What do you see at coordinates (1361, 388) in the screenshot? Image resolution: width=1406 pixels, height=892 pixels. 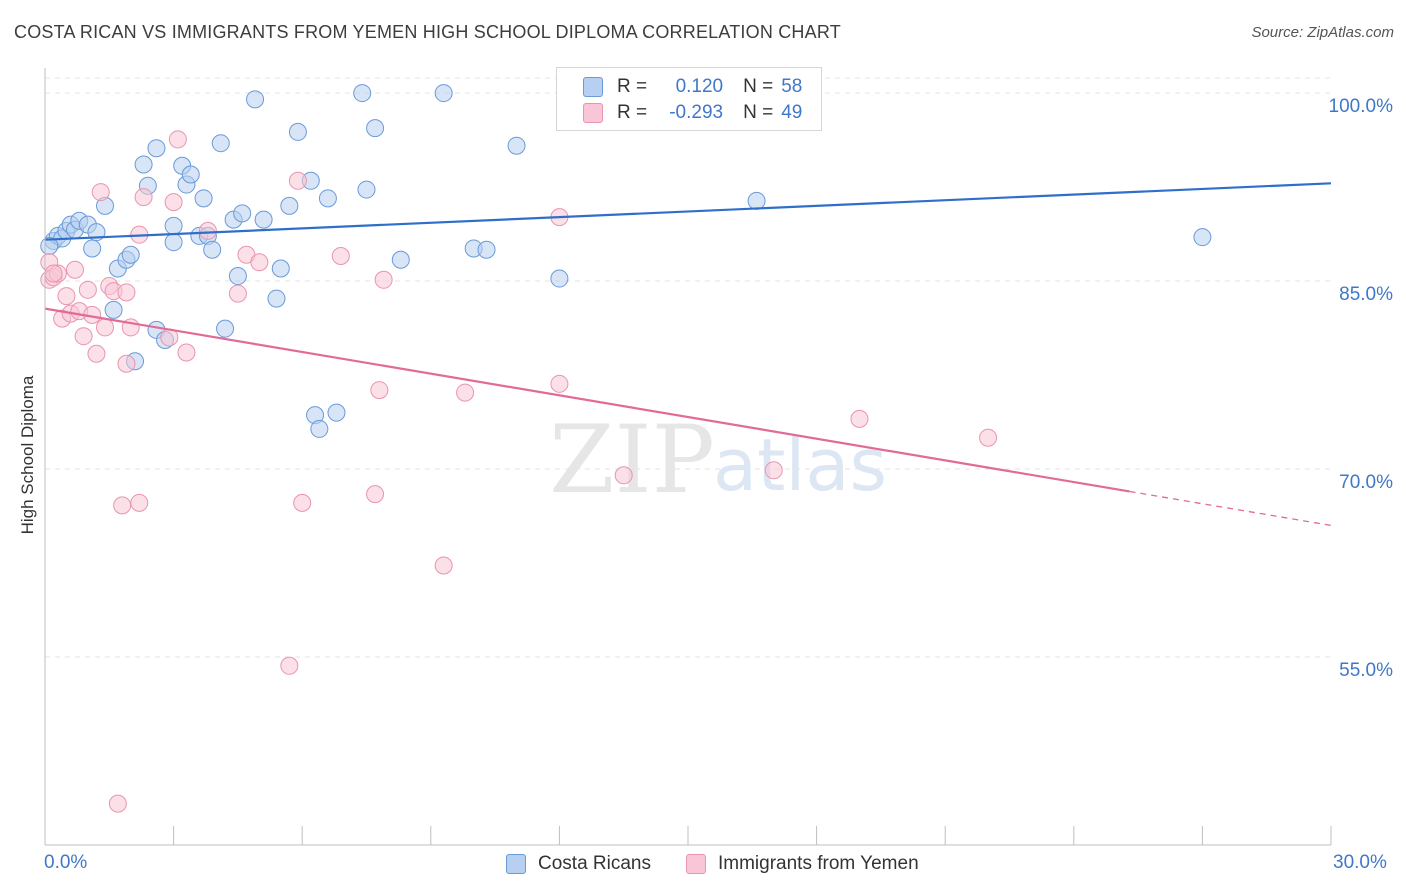 I see `y-tick-labels: 55.0% 70.0% 85.0% 100.0%` at bounding box center [1361, 388].